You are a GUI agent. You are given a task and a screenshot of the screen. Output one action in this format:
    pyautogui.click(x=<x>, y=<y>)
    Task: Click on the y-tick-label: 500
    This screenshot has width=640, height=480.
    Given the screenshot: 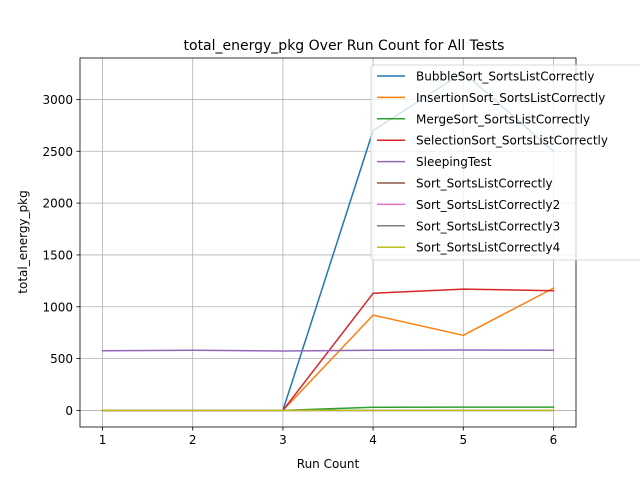 What is the action you would take?
    pyautogui.click(x=61, y=359)
    